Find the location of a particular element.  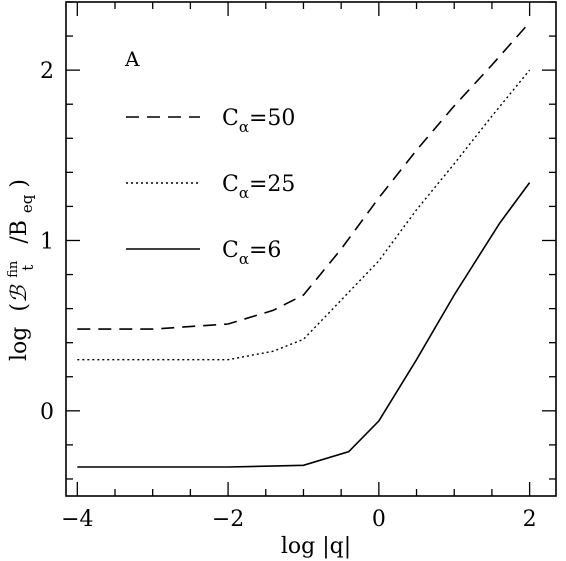

legend-entry-label: Cα=25 is located at coordinates (258, 187).